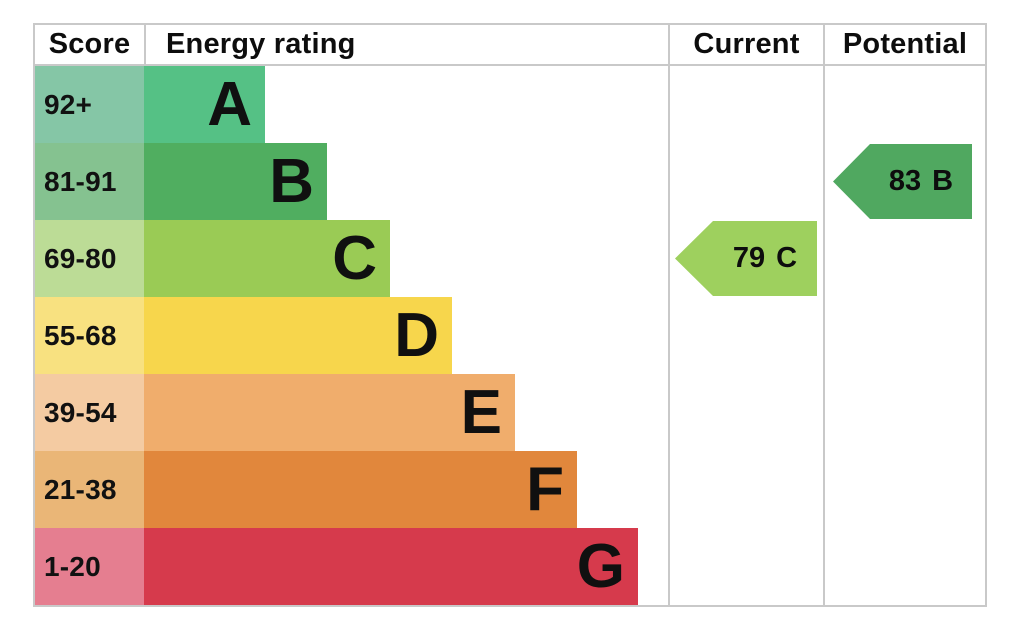  What do you see at coordinates (204, 104) in the screenshot?
I see `rating-bar-a: A` at bounding box center [204, 104].